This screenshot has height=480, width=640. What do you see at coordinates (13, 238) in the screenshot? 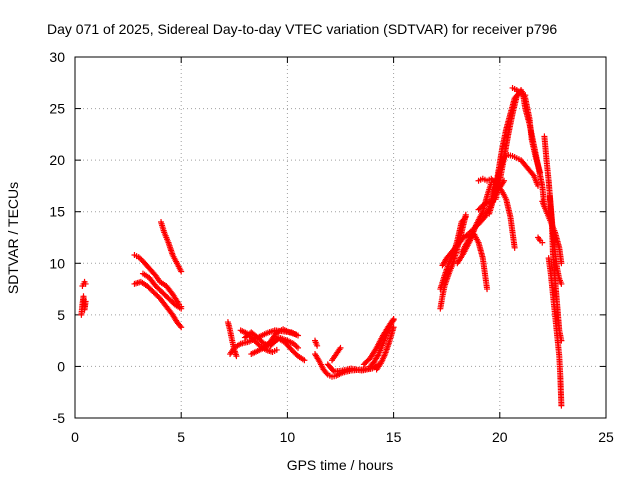
I see `y-axis-label: SDTVAR / TECUs` at bounding box center [13, 238].